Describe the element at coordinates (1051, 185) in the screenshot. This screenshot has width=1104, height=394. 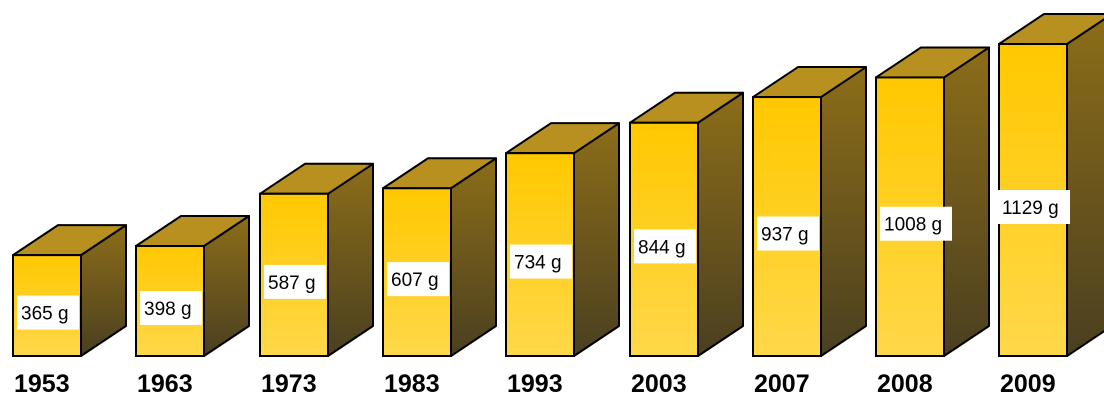
I see `bar-2009` at that location.